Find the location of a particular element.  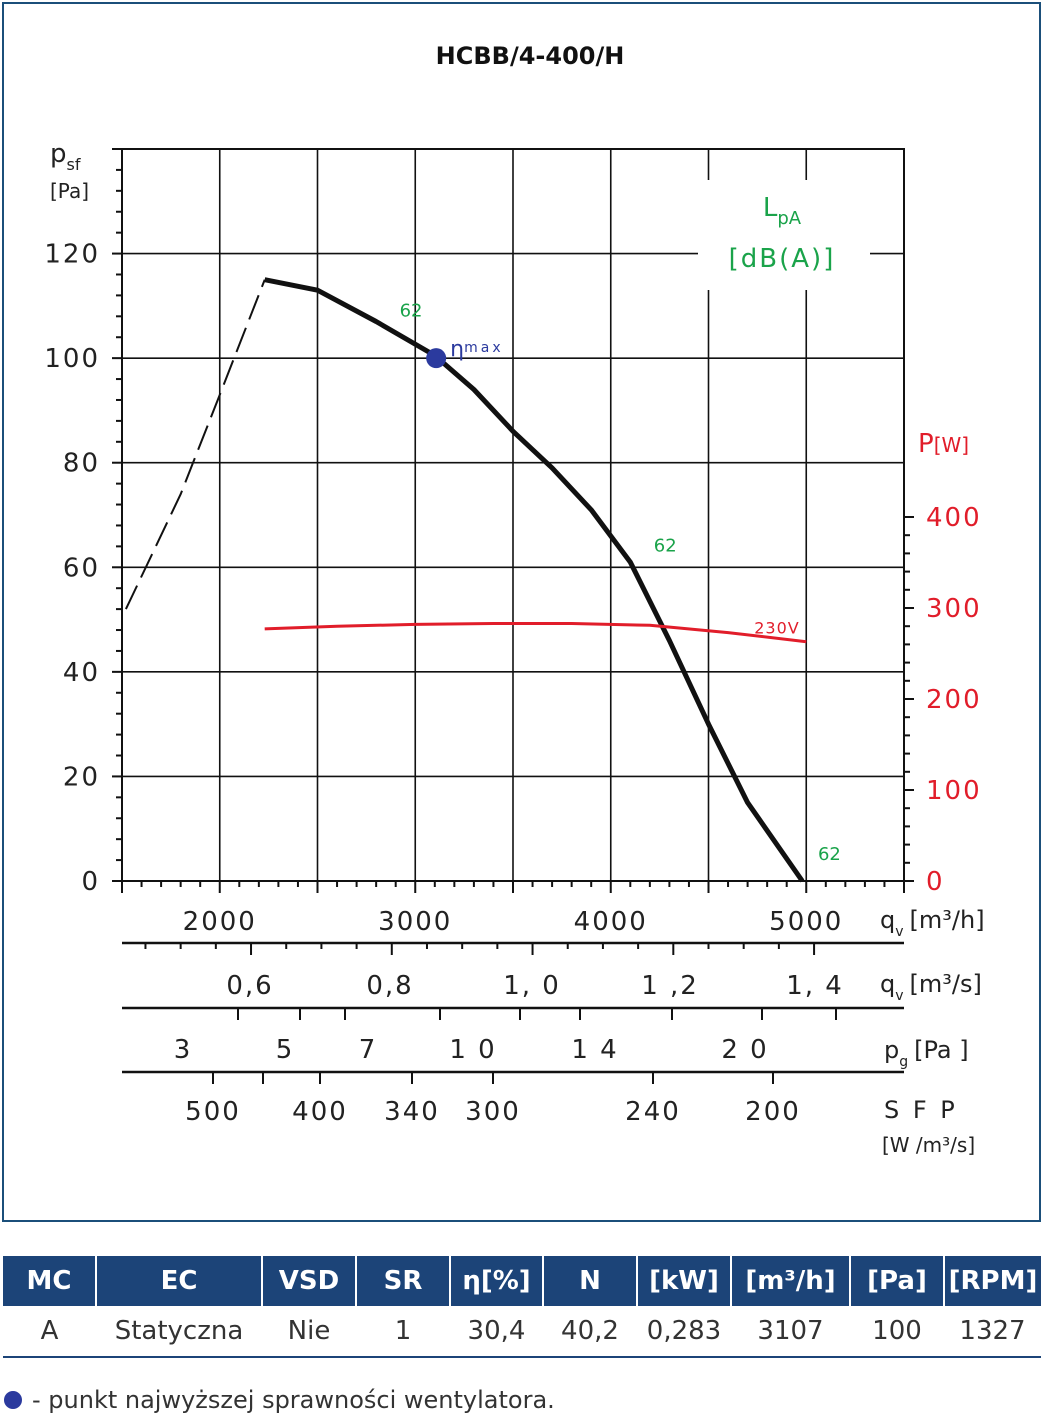

eta-max-label: ηmax is located at coordinates (476, 349).